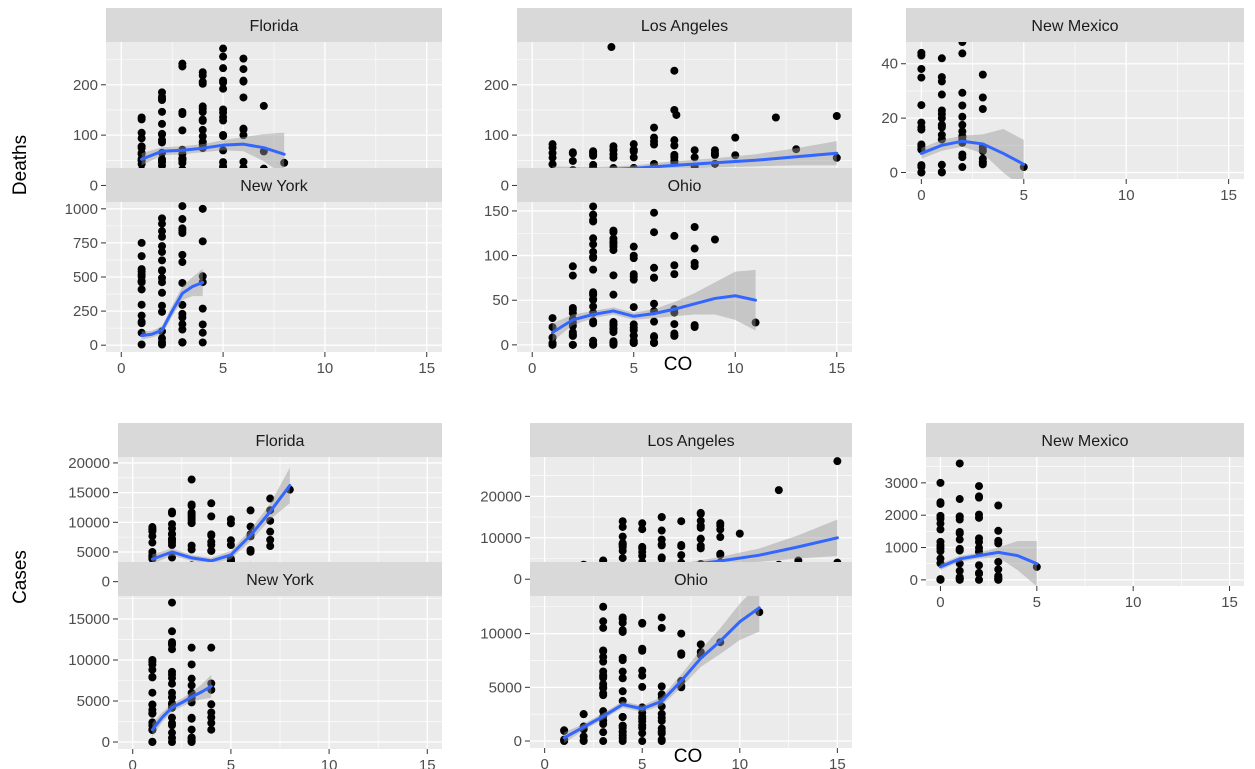  Describe the element at coordinates (172, 304) in the screenshot. I see `confidence-ribbon` at that location.